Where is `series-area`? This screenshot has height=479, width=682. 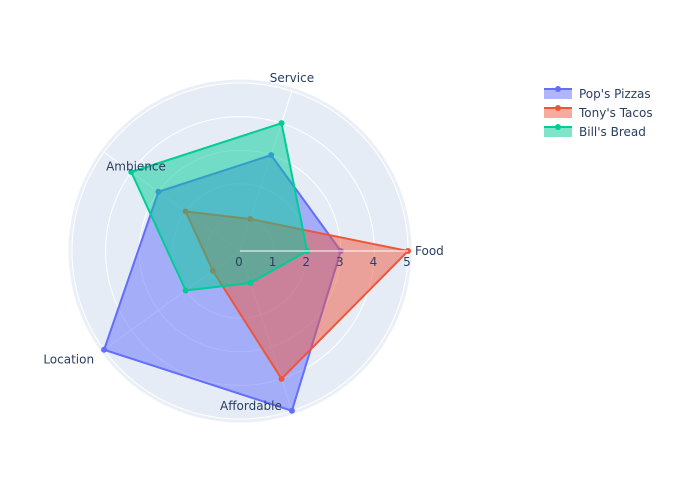
series-area is located at coordinates (219, 207).